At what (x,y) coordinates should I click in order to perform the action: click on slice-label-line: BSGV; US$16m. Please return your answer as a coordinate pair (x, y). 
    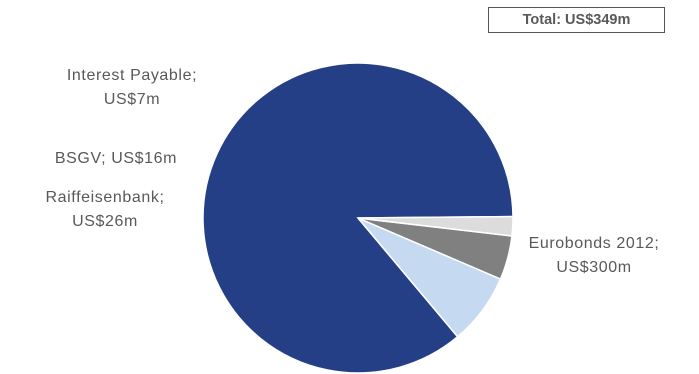
    Looking at the image, I should click on (116, 158).